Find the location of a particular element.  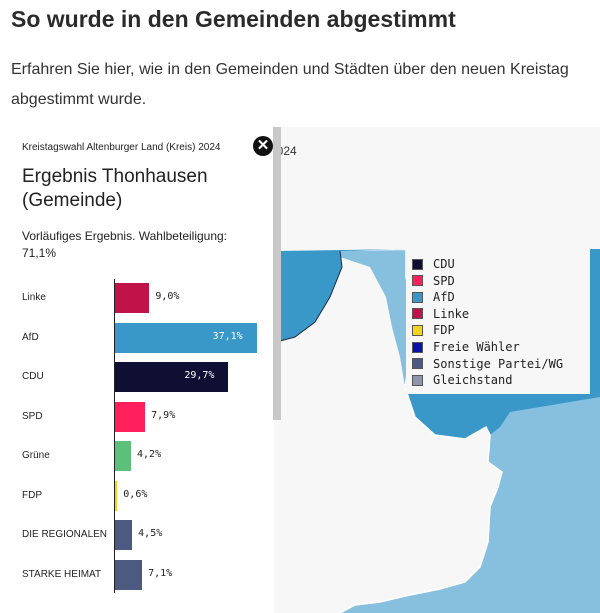

bar-fdp is located at coordinates (116, 495).